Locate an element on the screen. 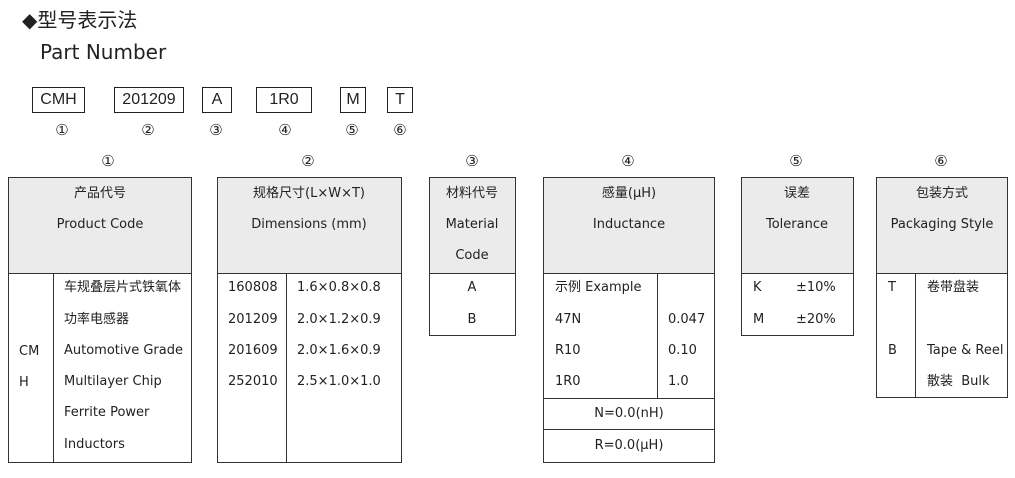 This screenshot has width=1015, height=478. ind-value: 1.0 is located at coordinates (678, 381).